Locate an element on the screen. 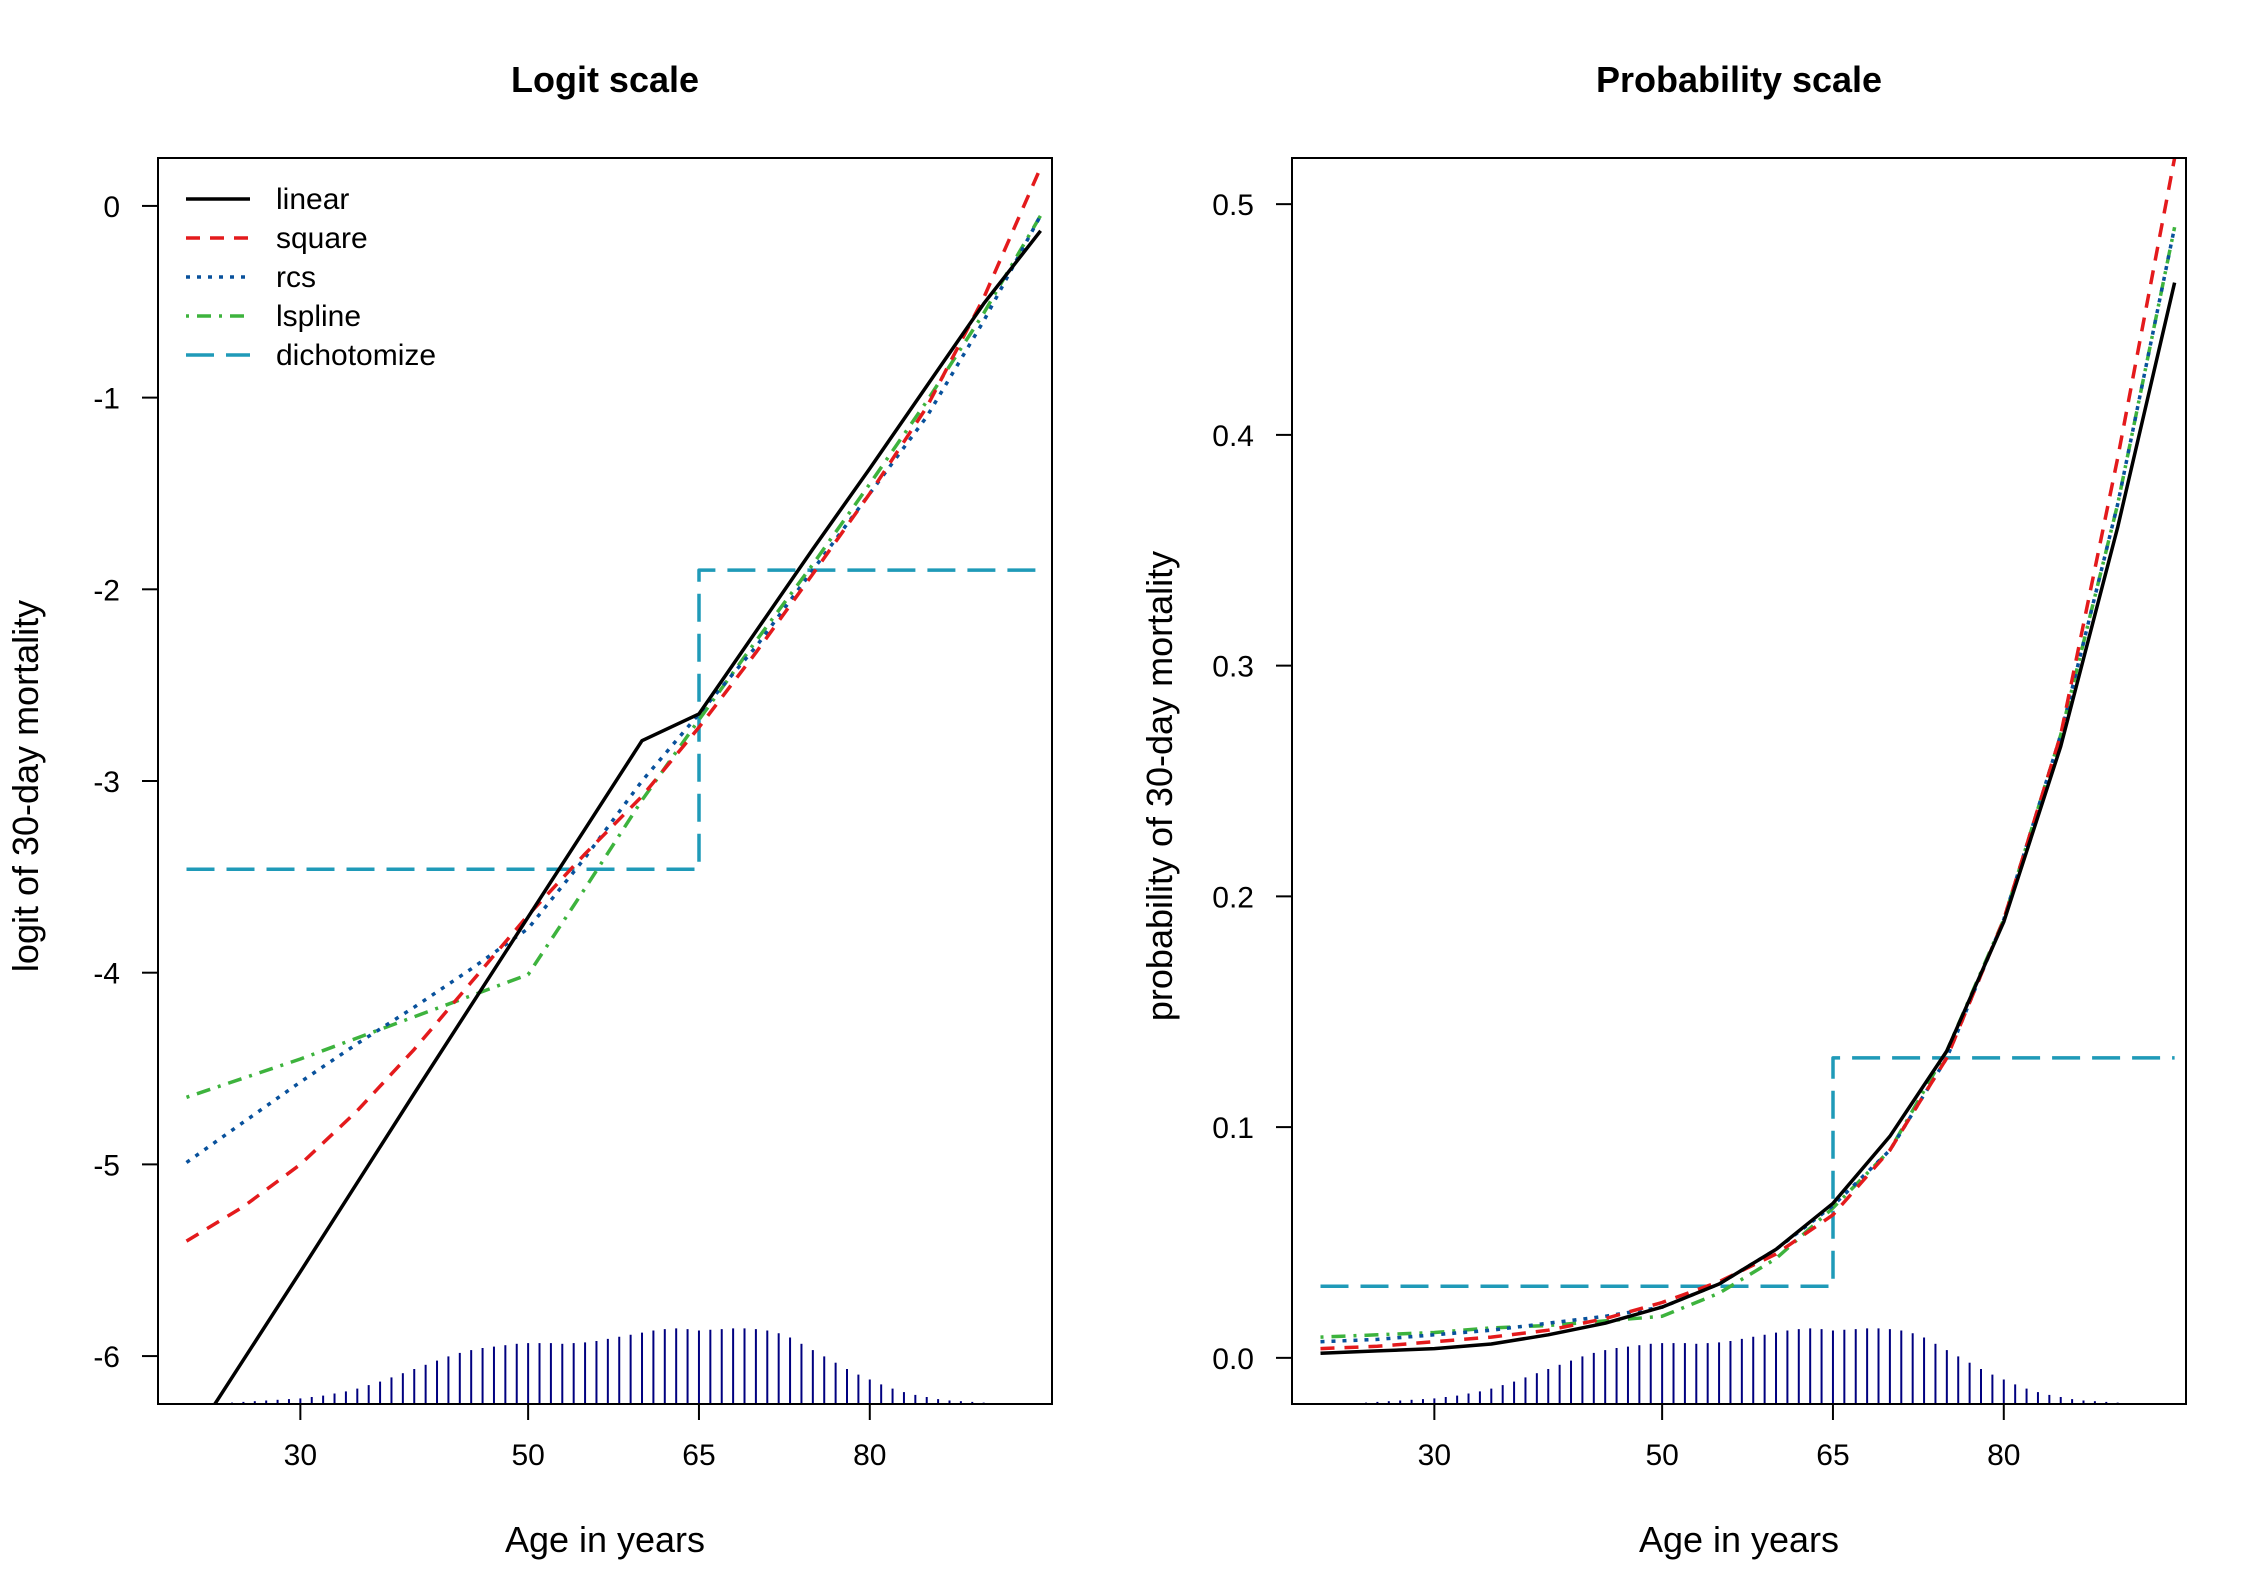 Image resolution: width=2244 pixels, height=1587 pixels. y-tick-label: 0.4 is located at coordinates (1233, 436).